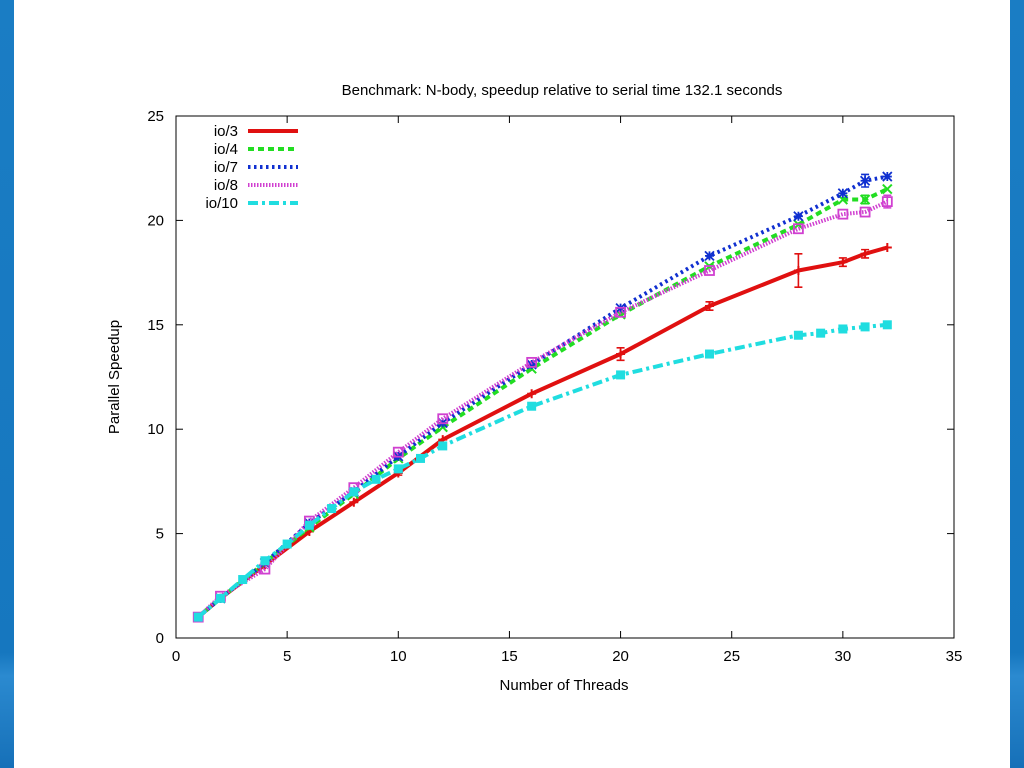  What do you see at coordinates (954, 656) in the screenshot?
I see `x-tick-label: 35` at bounding box center [954, 656].